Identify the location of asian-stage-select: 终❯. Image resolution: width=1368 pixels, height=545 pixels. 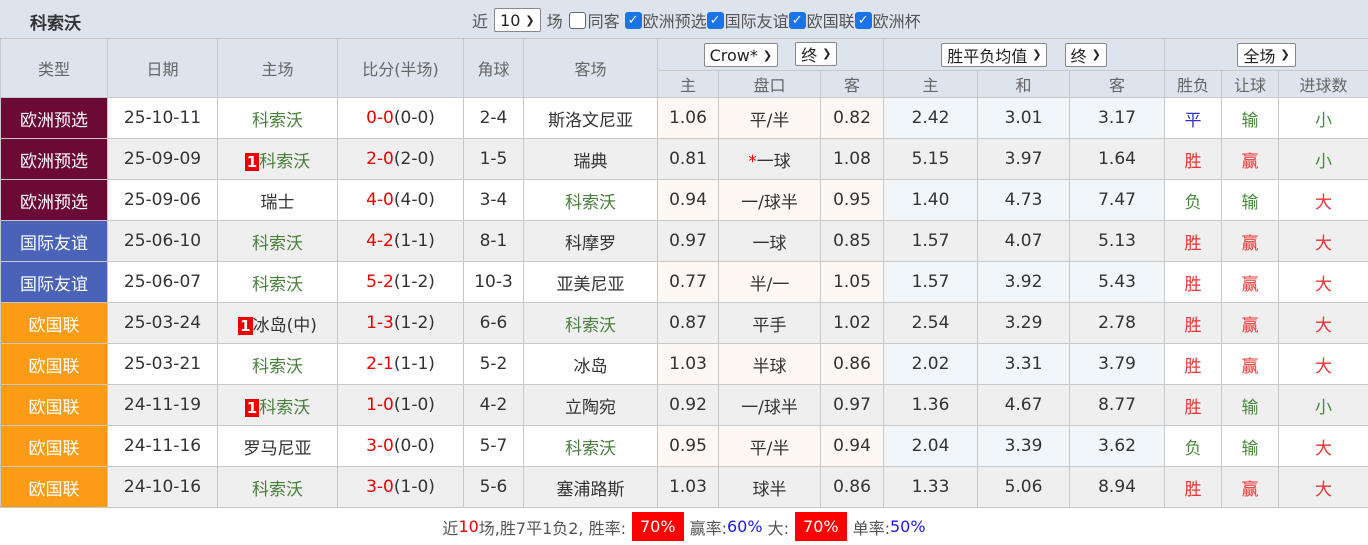
(816, 54).